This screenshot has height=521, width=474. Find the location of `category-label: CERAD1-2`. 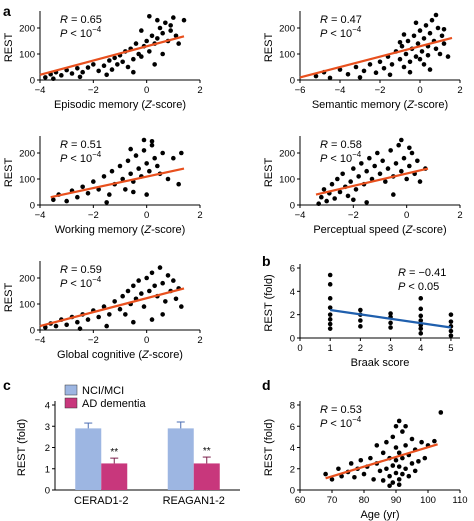

category-label: CERAD1-2 is located at coordinates (101, 501).